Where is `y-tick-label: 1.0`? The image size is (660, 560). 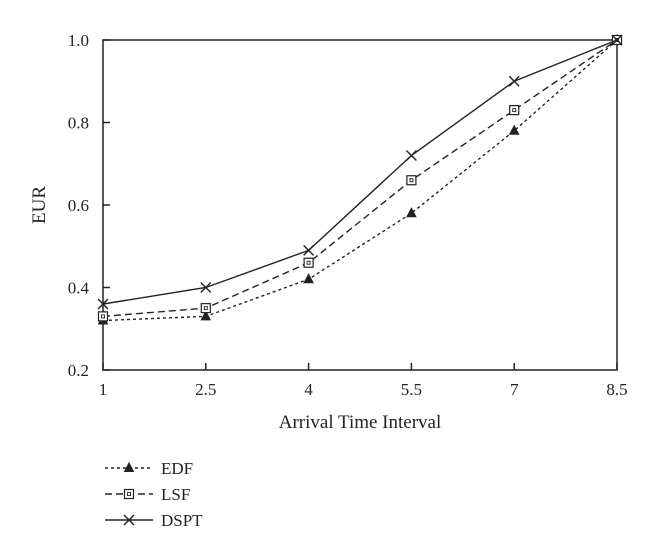 y-tick-label: 1.0 is located at coordinates (78, 40).